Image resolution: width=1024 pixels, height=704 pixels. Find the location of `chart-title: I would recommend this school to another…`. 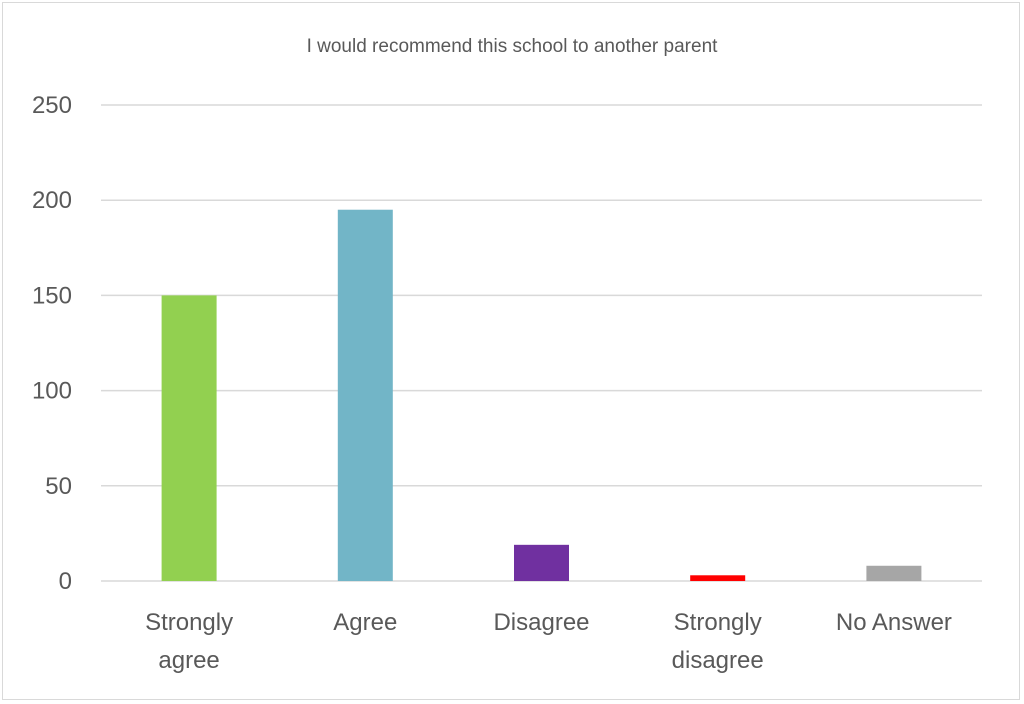

chart-title: I would recommend this school to another… is located at coordinates (513, 46).